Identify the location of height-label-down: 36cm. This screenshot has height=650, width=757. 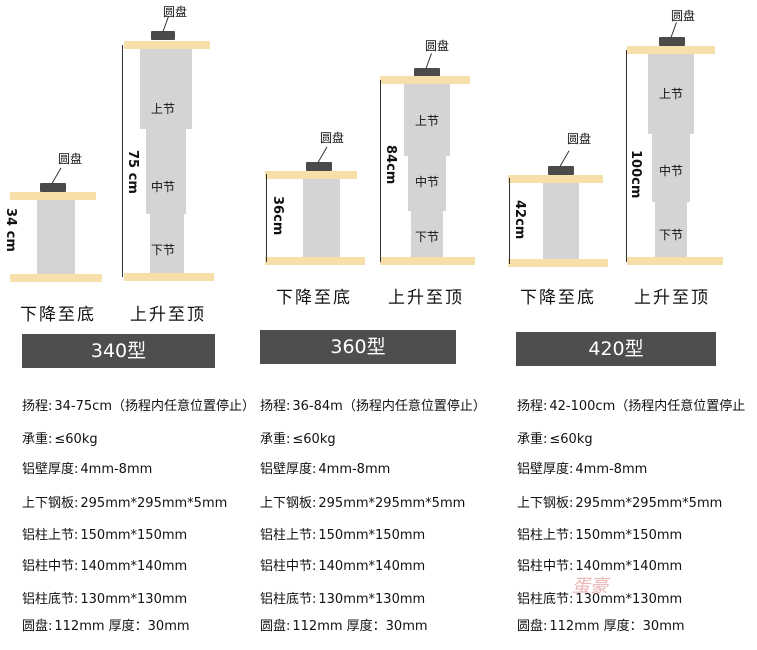
(277, 216).